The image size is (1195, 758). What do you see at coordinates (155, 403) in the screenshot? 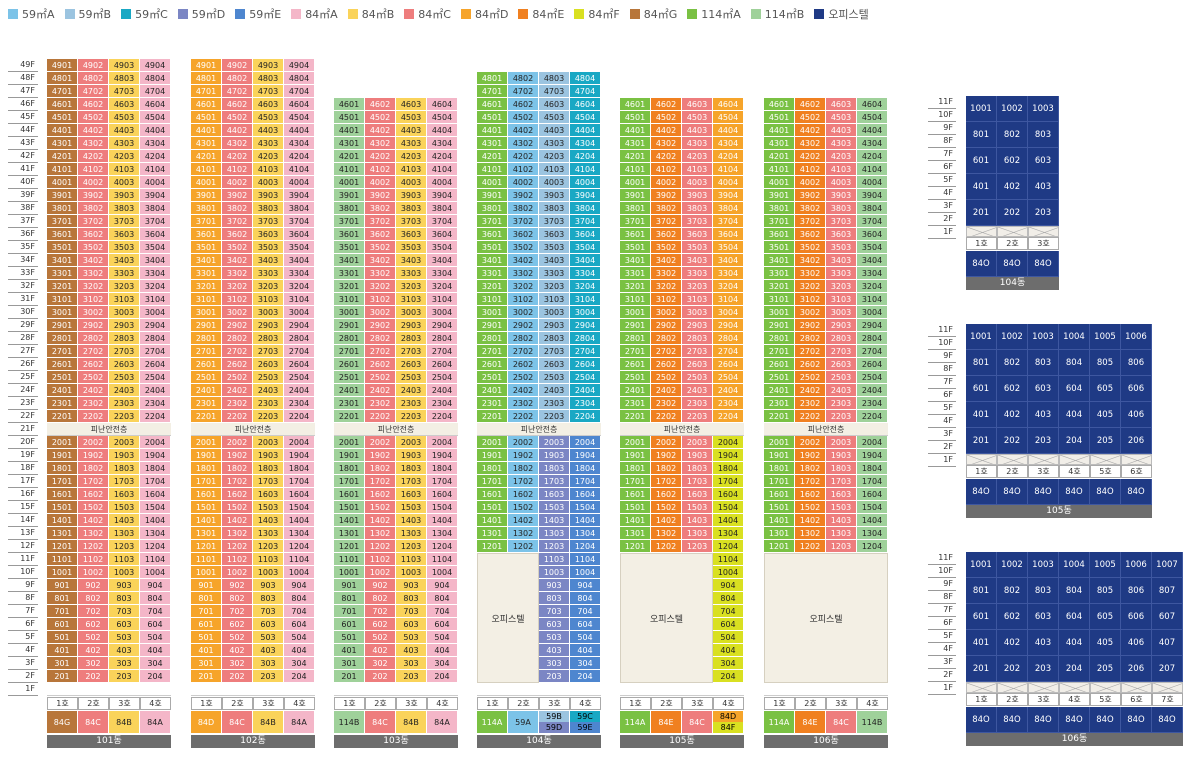
I see `unit-cell: 2304` at bounding box center [155, 403].